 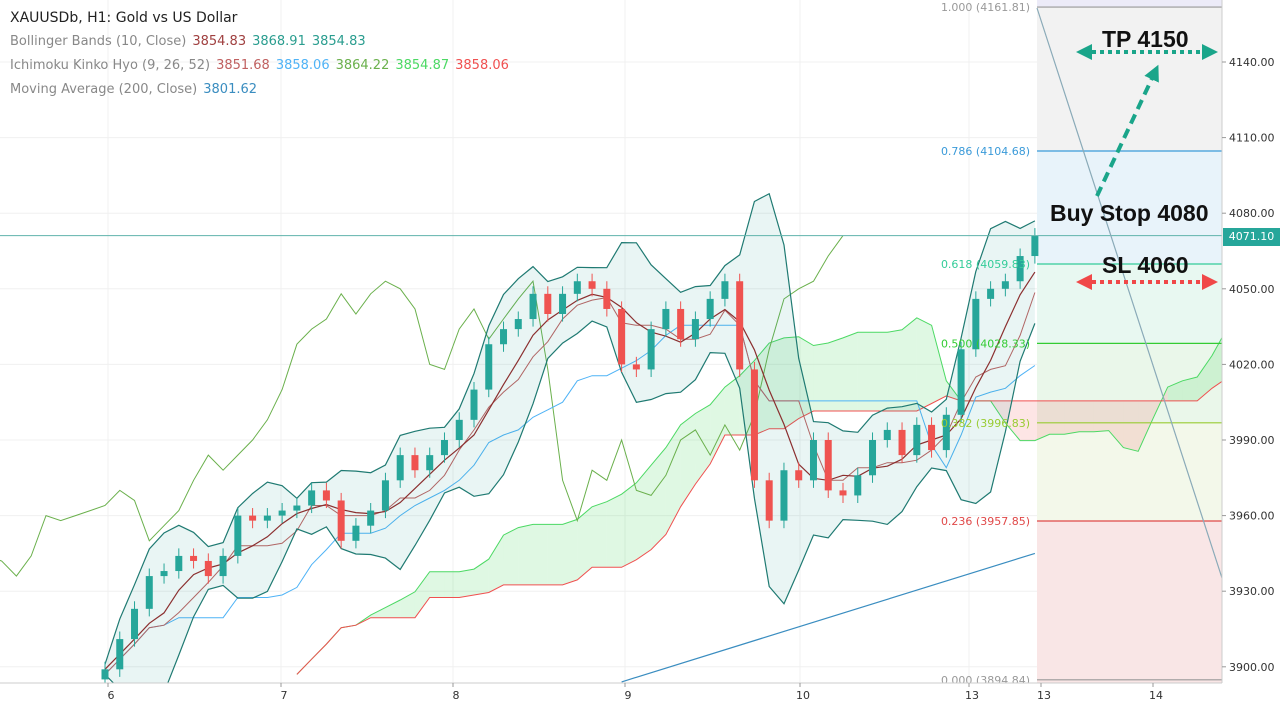 What do you see at coordinates (1252, 213) in the screenshot?
I see `y-tick-label: 4080.00` at bounding box center [1252, 213].